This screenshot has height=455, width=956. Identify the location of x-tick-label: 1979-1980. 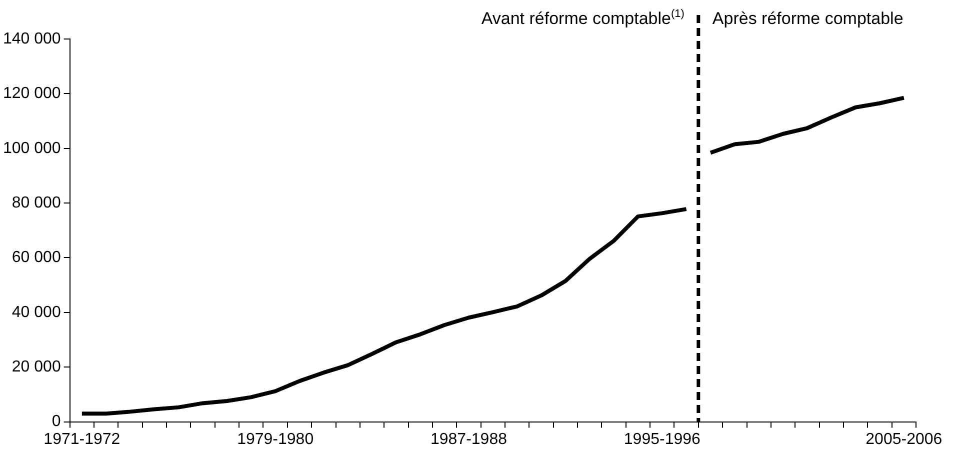
(275, 439).